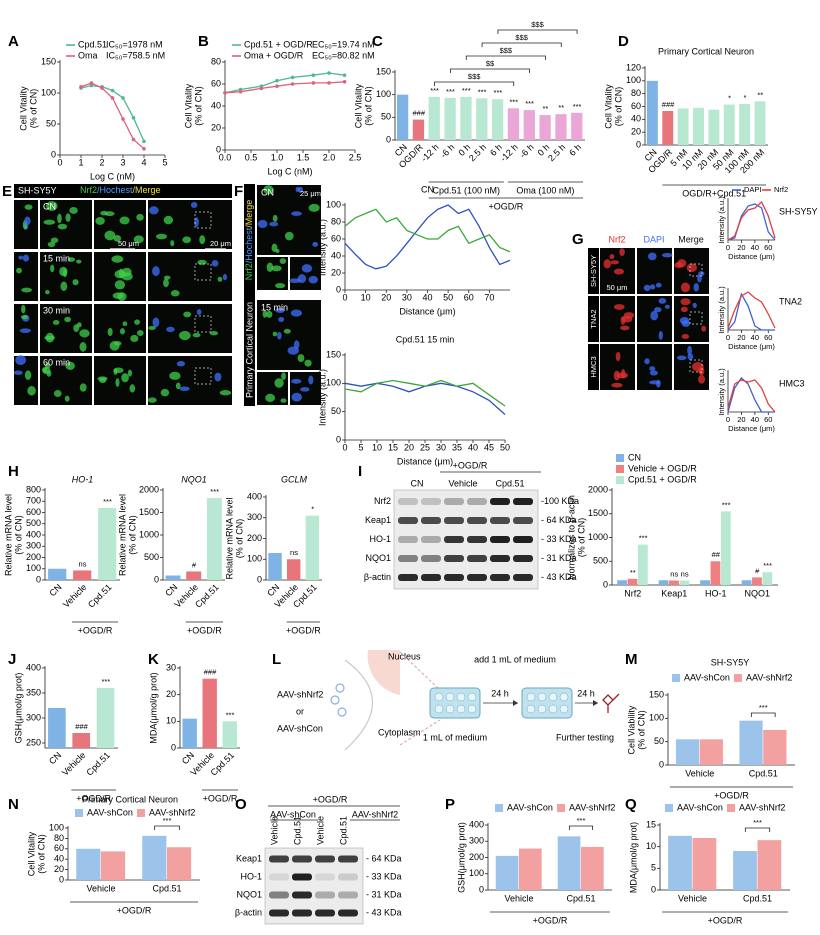  Describe the element at coordinates (74, 764) in the screenshot. I see `x-tick-label: Vehicle` at that location.